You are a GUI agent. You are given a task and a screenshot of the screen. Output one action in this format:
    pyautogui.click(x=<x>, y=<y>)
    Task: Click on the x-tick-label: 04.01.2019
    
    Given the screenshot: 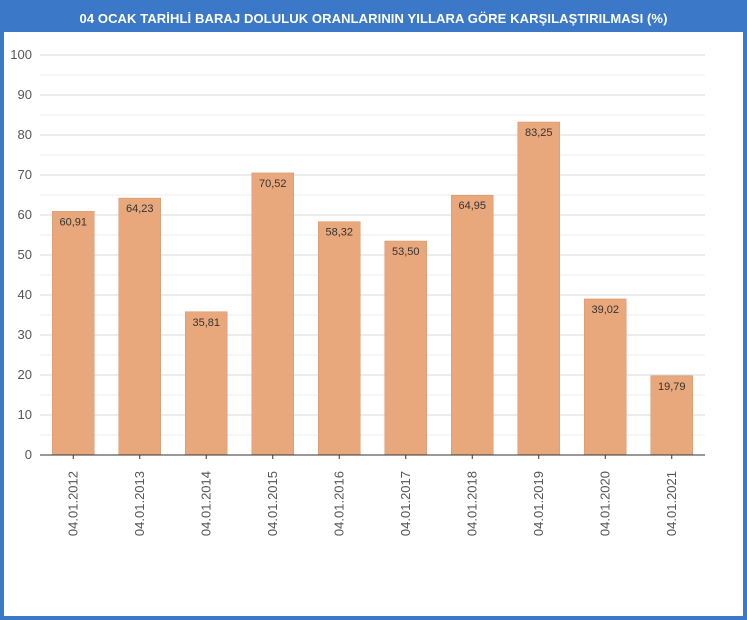 What is the action you would take?
    pyautogui.click(x=538, y=503)
    